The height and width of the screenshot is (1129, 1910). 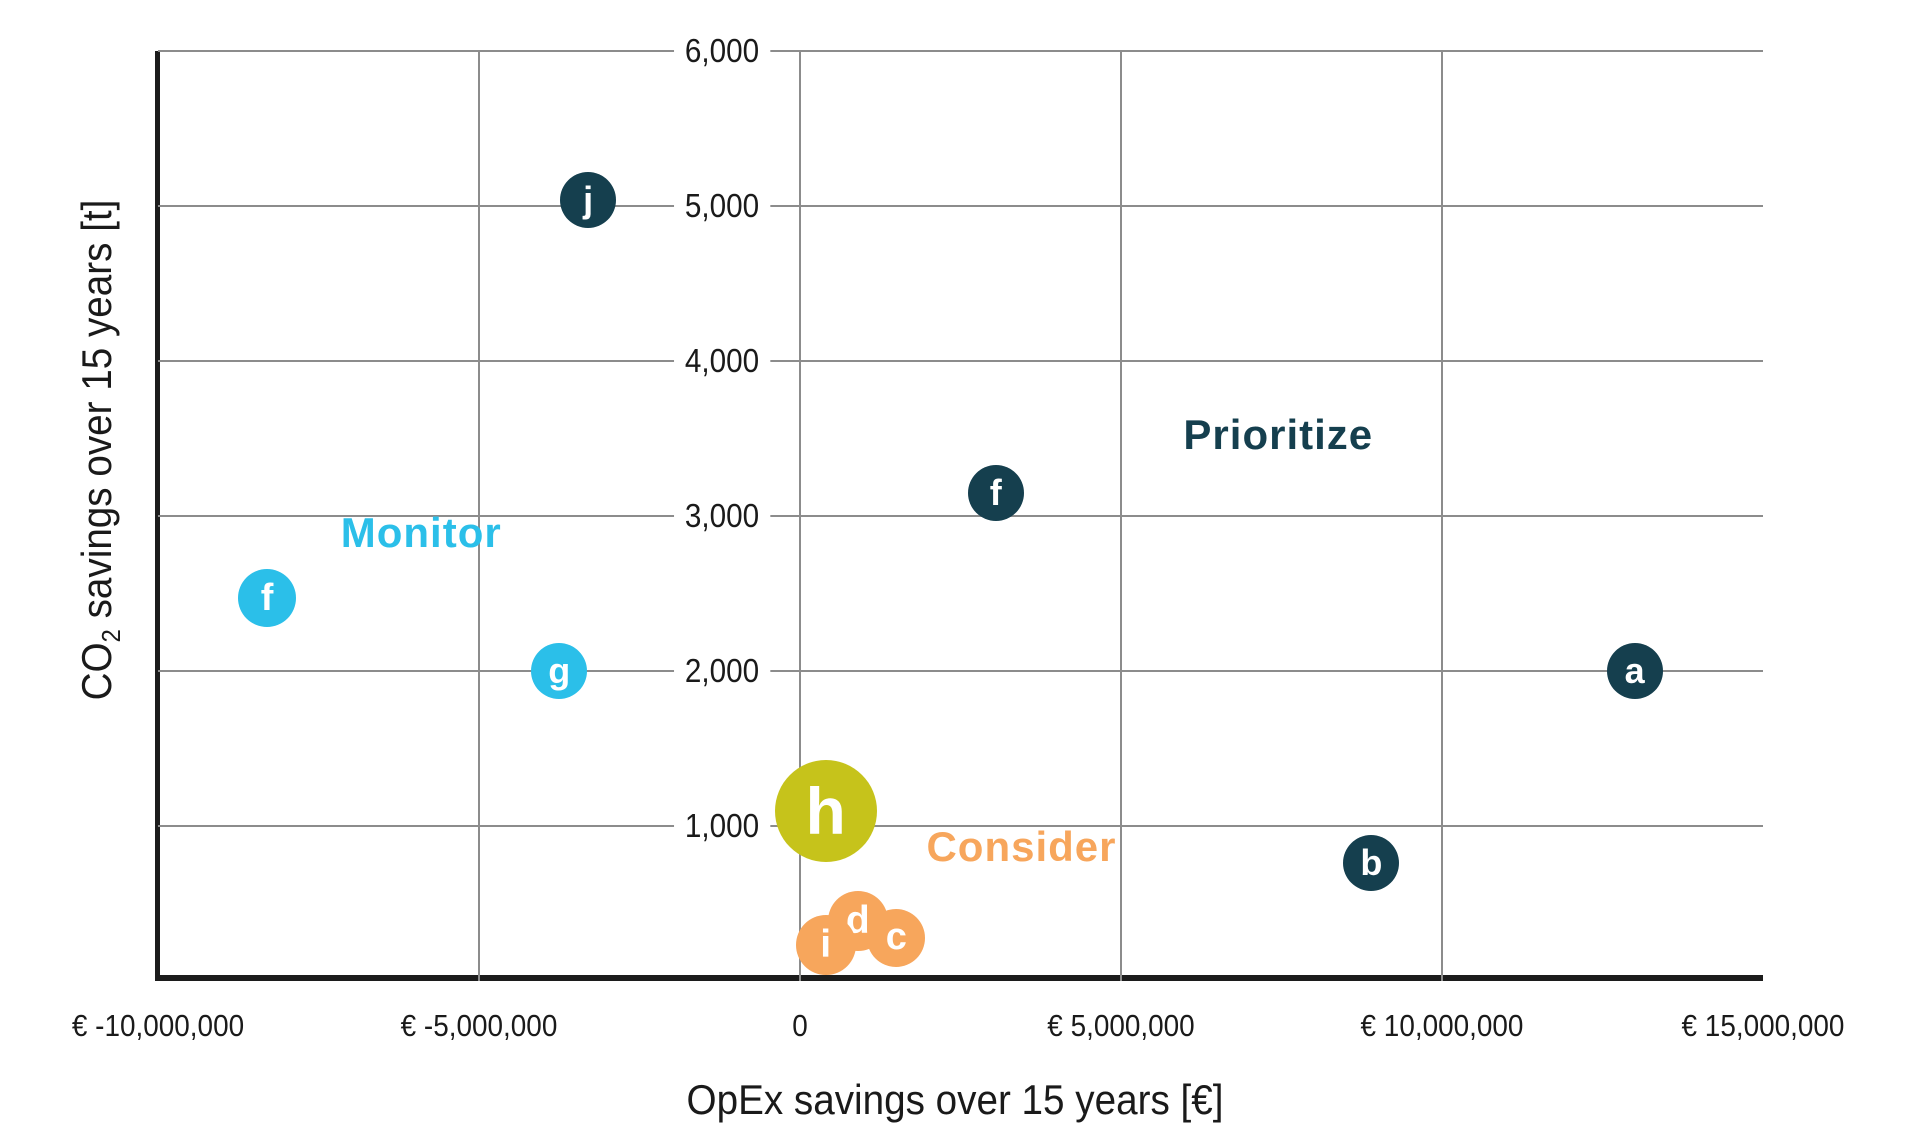 I want to click on bubble-letter: h, so click(x=825, y=810).